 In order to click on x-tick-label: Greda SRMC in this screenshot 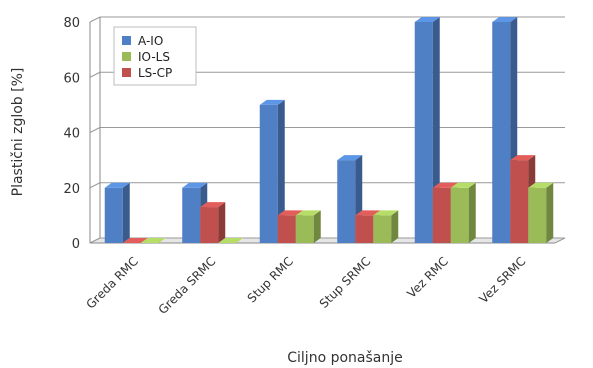, I will do `click(187, 285)`.